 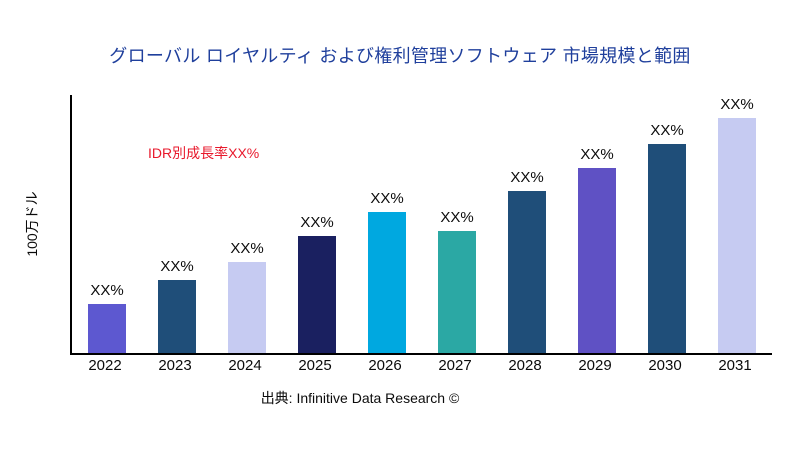 I want to click on bar-column-2028: XX%, so click(x=527, y=261).